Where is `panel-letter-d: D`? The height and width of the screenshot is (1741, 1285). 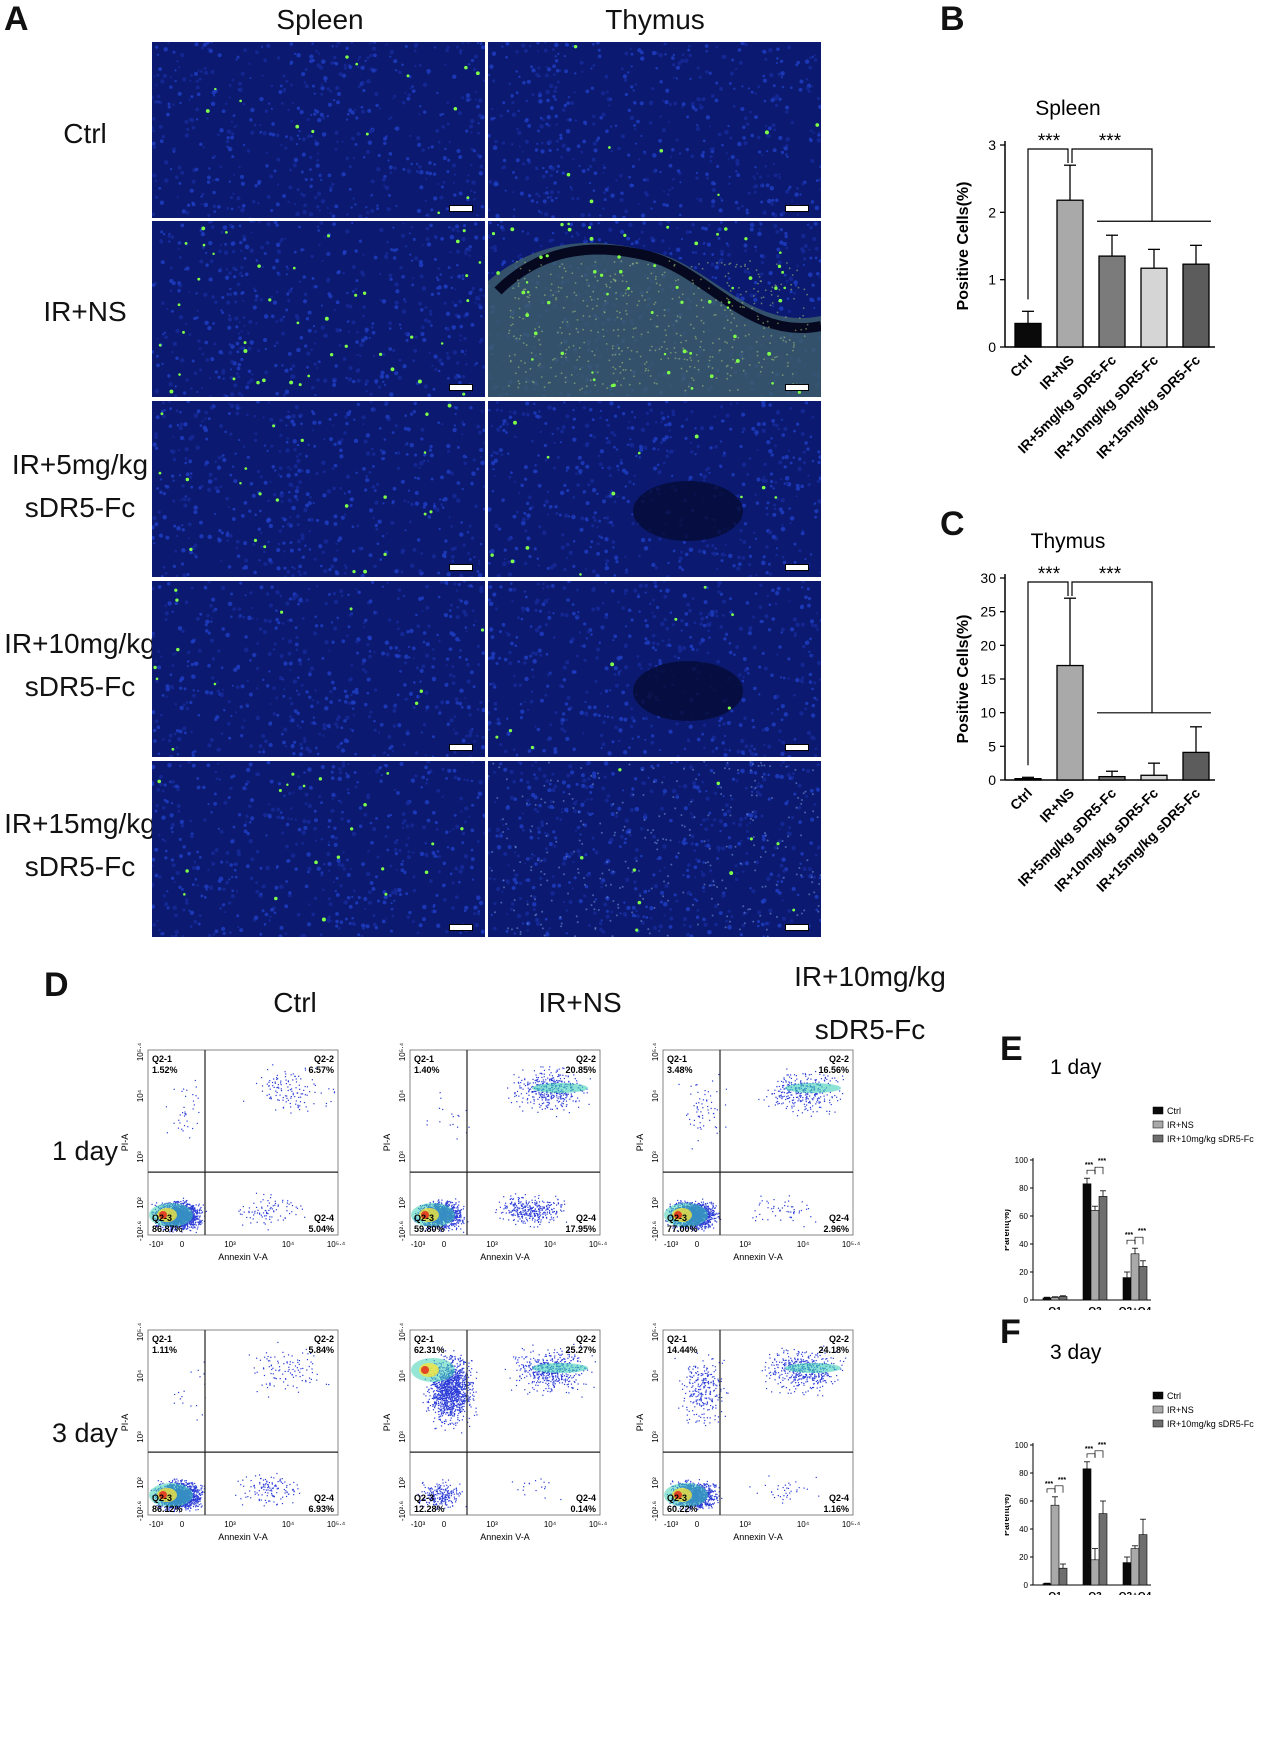
panel-letter-d: D is located at coordinates (56, 985).